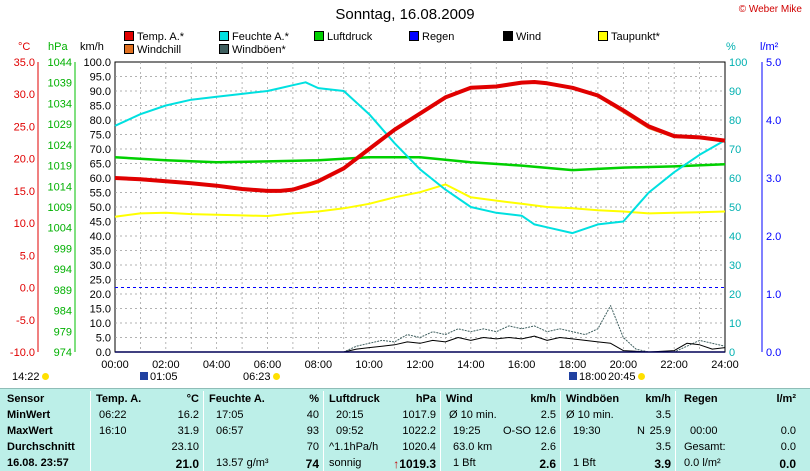 The width and height of the screenshot is (810, 471). What do you see at coordinates (41, 447) in the screenshot?
I see `row-label-avg: Durchschnitt` at bounding box center [41, 447].